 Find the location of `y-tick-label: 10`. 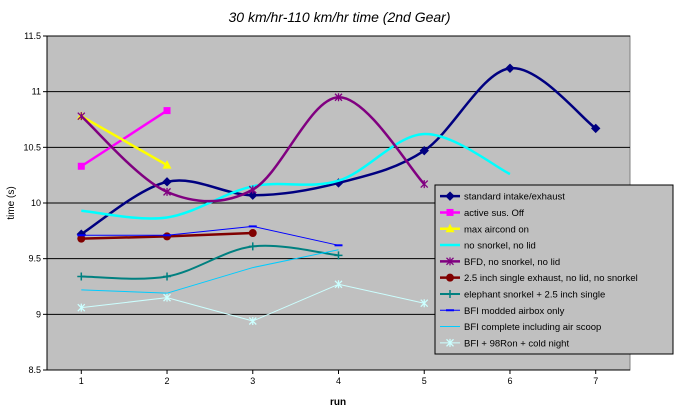

y-tick-label: 10 is located at coordinates (36, 203).